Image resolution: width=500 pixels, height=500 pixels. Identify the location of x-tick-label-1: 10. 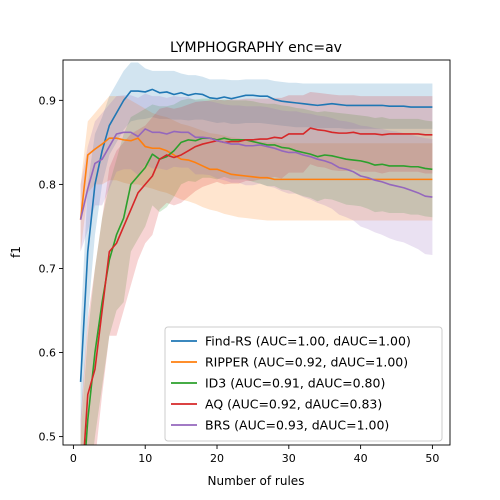
(145, 458).